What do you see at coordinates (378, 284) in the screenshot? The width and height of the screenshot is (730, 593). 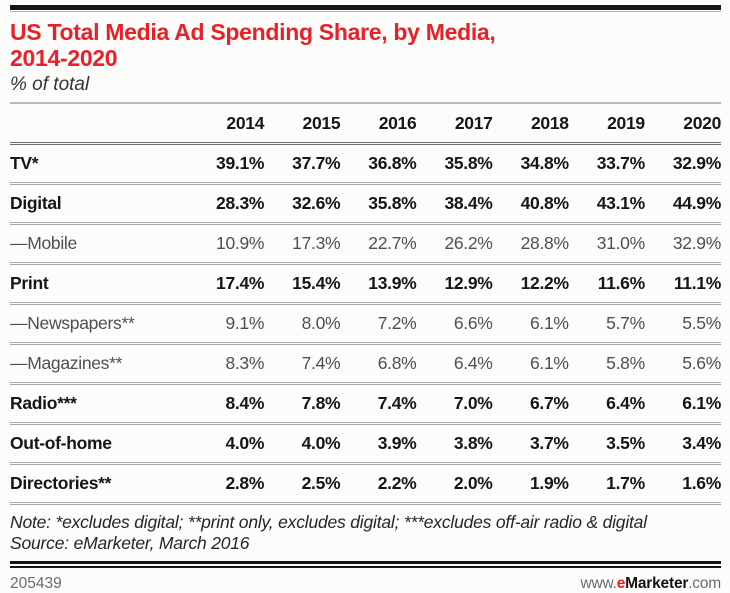 I see `cell-value: 13.9%` at bounding box center [378, 284].